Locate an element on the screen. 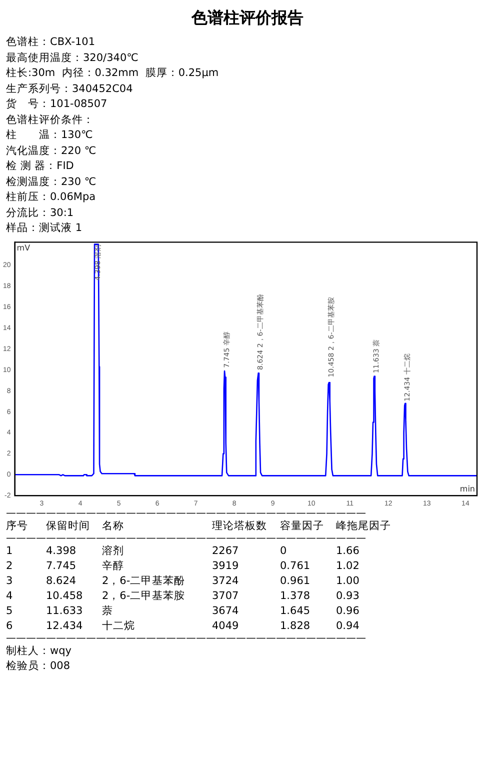 The image size is (495, 764). text: 货 号：101-08507 is located at coordinates (56, 104).